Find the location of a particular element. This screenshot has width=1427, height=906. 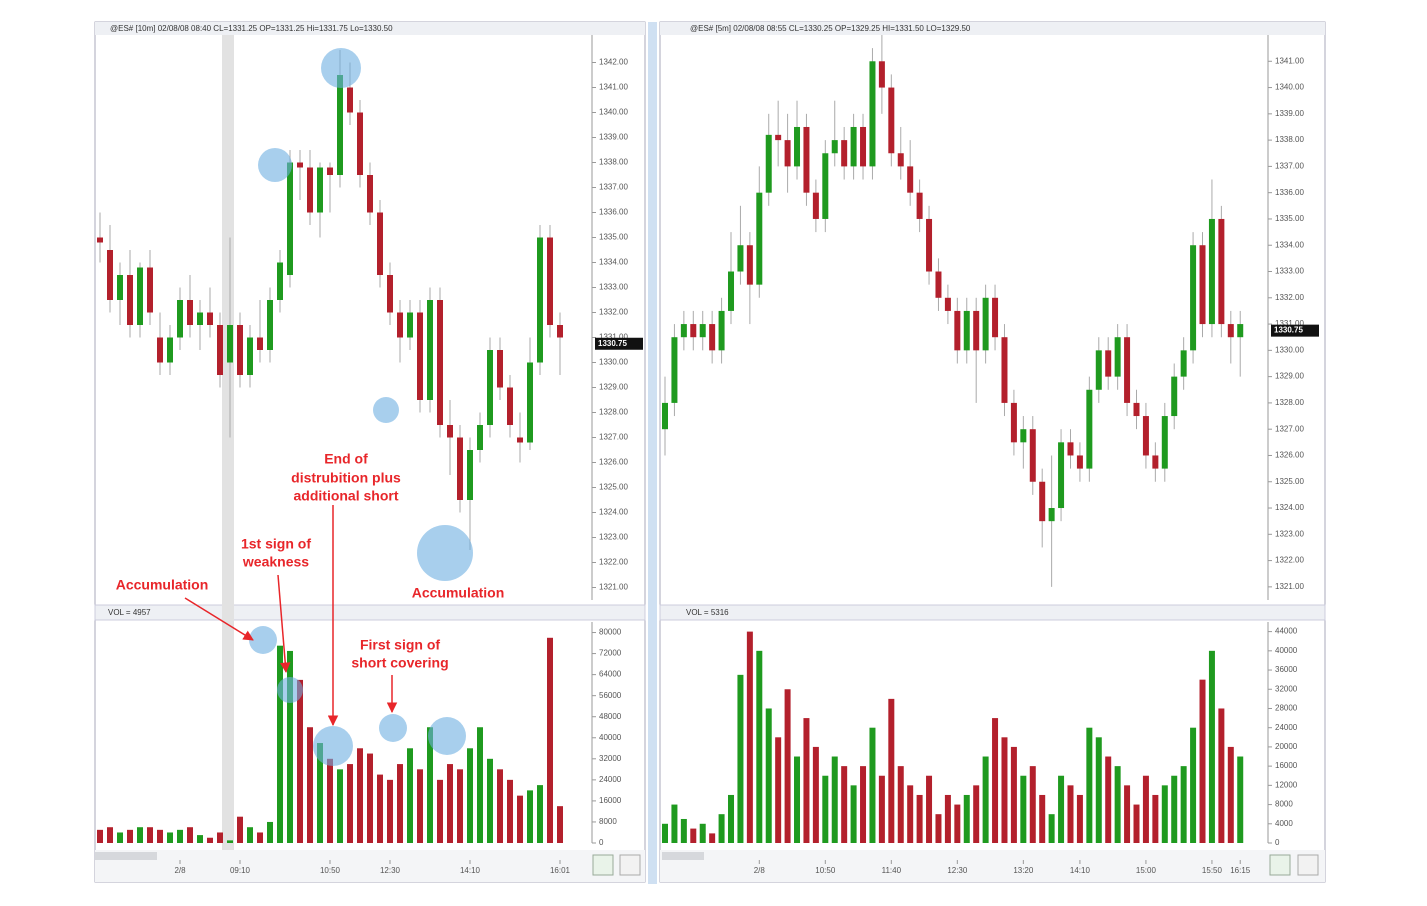

y-tick-label: 1339.00 is located at coordinates (613, 137).